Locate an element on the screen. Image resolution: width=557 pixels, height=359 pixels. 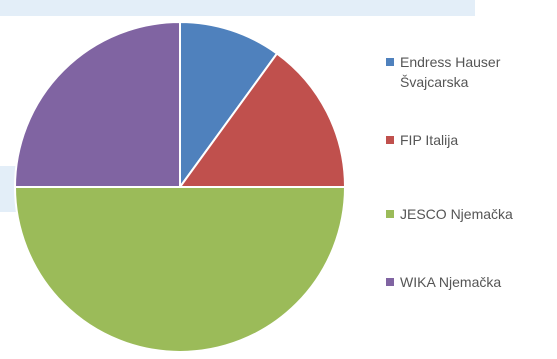
legend-swatch-jesco is located at coordinates (390, 214).